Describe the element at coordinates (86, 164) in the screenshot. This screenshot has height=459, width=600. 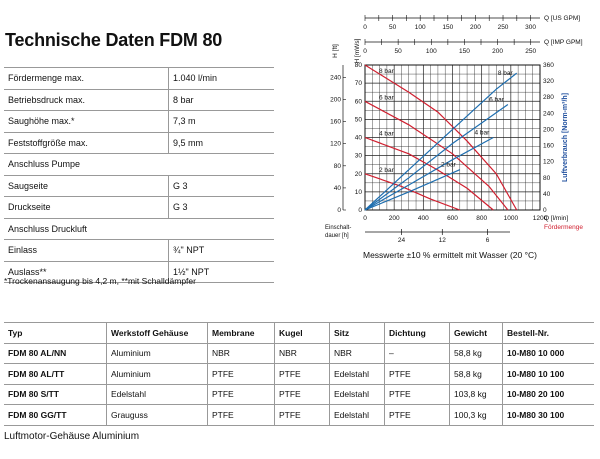
I see `spec-section-label: Anschluss Pumpe` at that location.